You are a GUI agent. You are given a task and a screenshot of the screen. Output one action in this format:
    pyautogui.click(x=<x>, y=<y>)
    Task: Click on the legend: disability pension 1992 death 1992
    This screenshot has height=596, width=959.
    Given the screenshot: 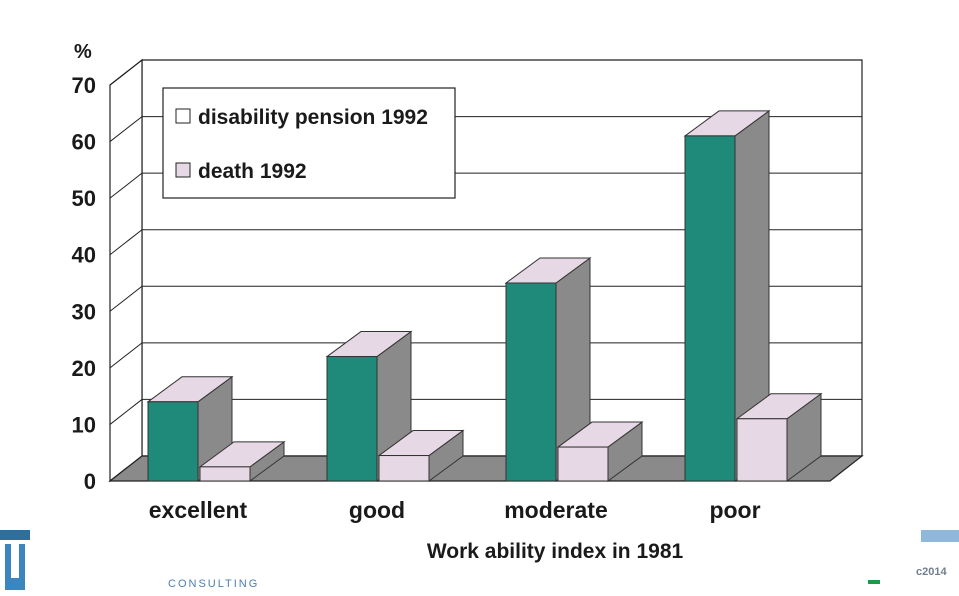 What is the action you would take?
    pyautogui.click(x=309, y=143)
    